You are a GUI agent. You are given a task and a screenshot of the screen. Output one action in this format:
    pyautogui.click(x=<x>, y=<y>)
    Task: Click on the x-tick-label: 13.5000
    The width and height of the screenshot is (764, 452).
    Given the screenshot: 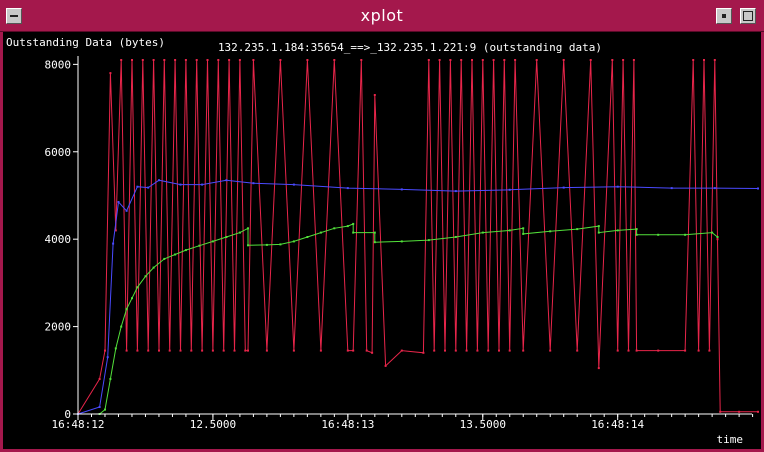 What is the action you would take?
    pyautogui.click(x=483, y=424)
    